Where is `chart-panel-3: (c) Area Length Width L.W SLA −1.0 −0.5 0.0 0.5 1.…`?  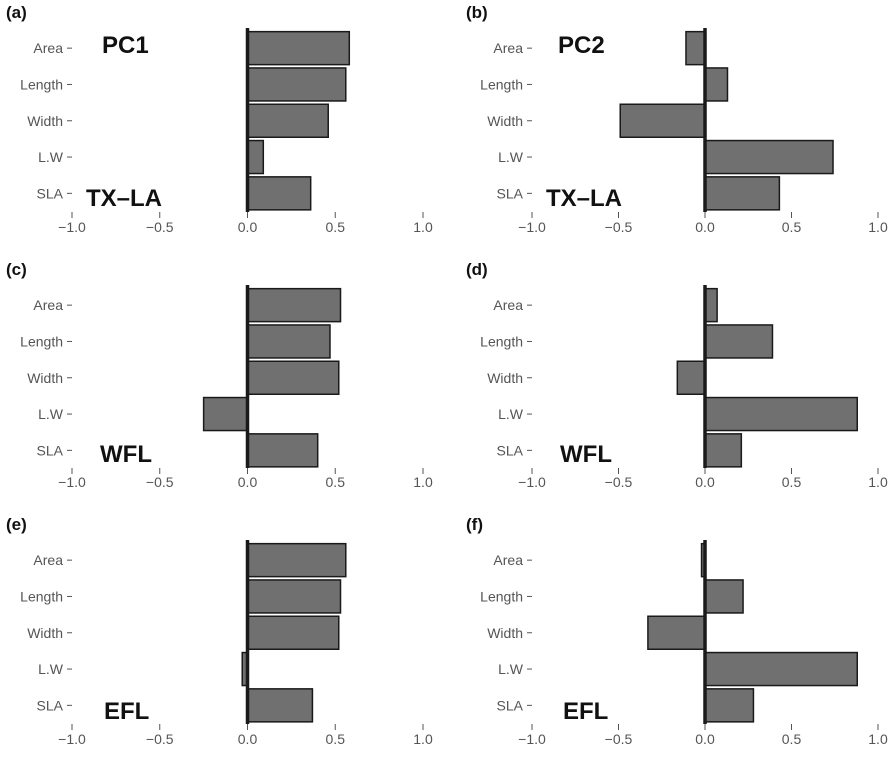 chart-panel-3: (c) Area Length Width L.W SLA −1.0 −0.5 0.0 0.5 1.… is located at coordinates (219, 375).